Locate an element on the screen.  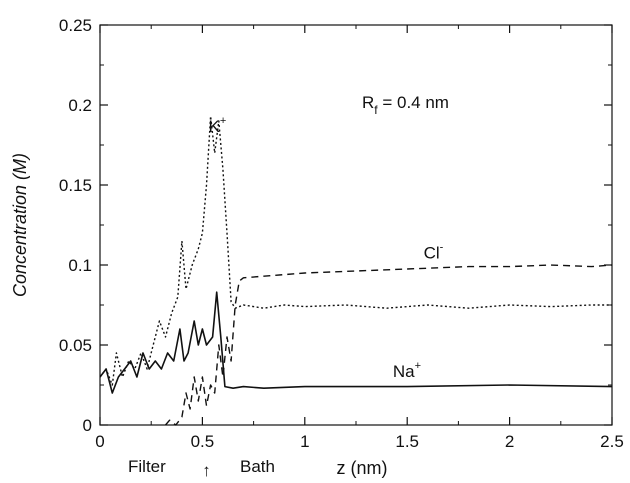
boundary-arrow-icon: ↑ is located at coordinates (206, 470).